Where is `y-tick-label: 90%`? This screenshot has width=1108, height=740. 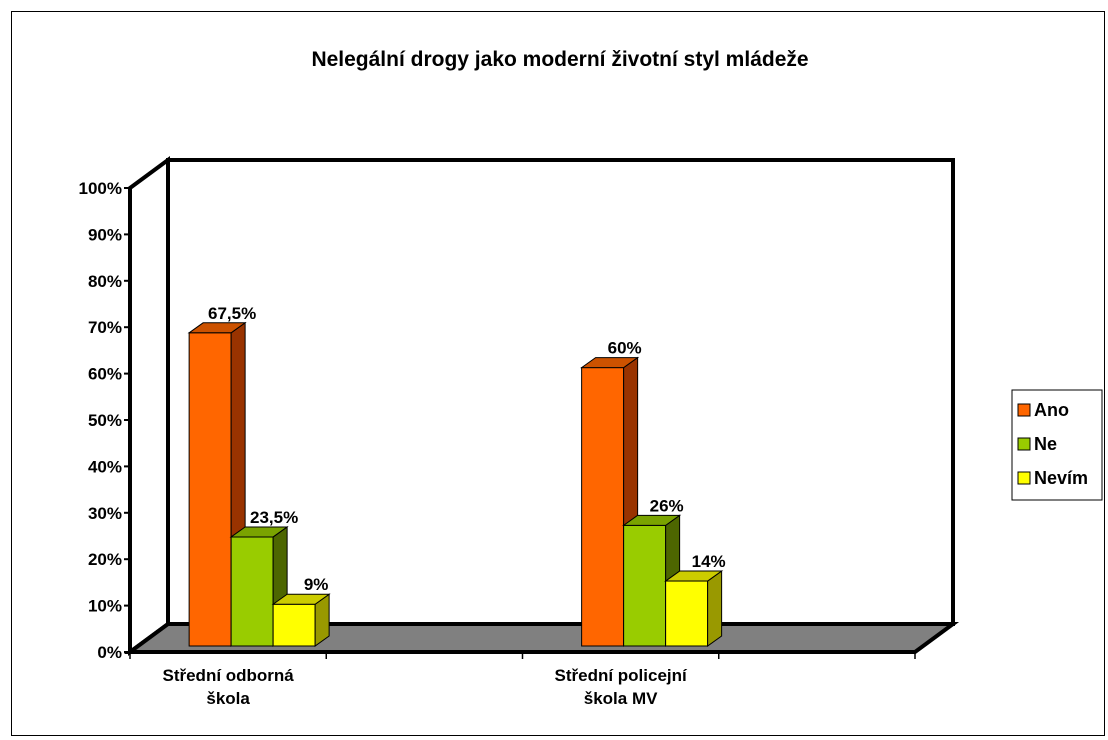 y-tick-label: 90% is located at coordinates (105, 234).